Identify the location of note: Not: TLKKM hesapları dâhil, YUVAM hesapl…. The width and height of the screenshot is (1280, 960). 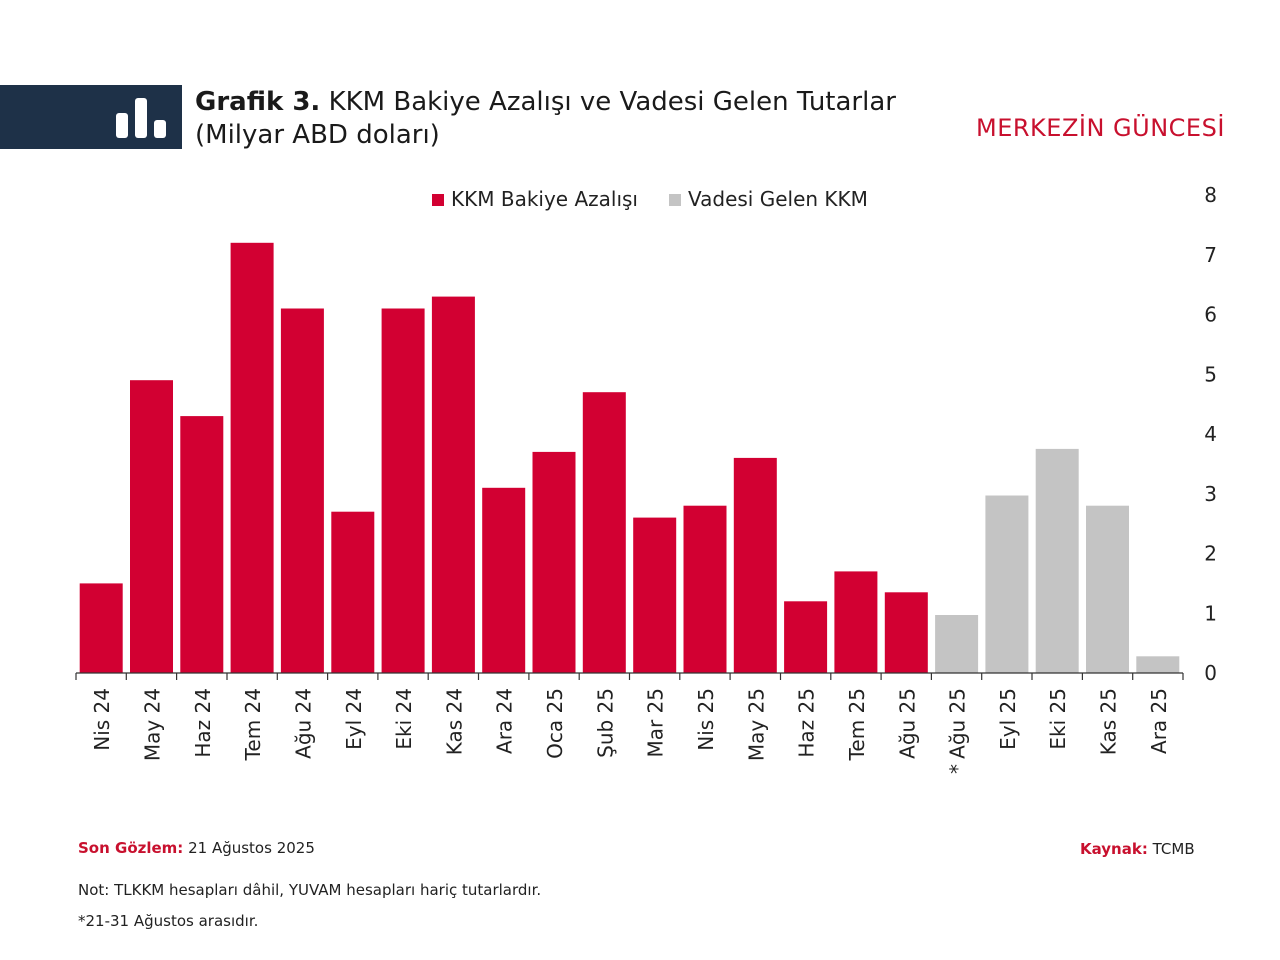
(310, 890).